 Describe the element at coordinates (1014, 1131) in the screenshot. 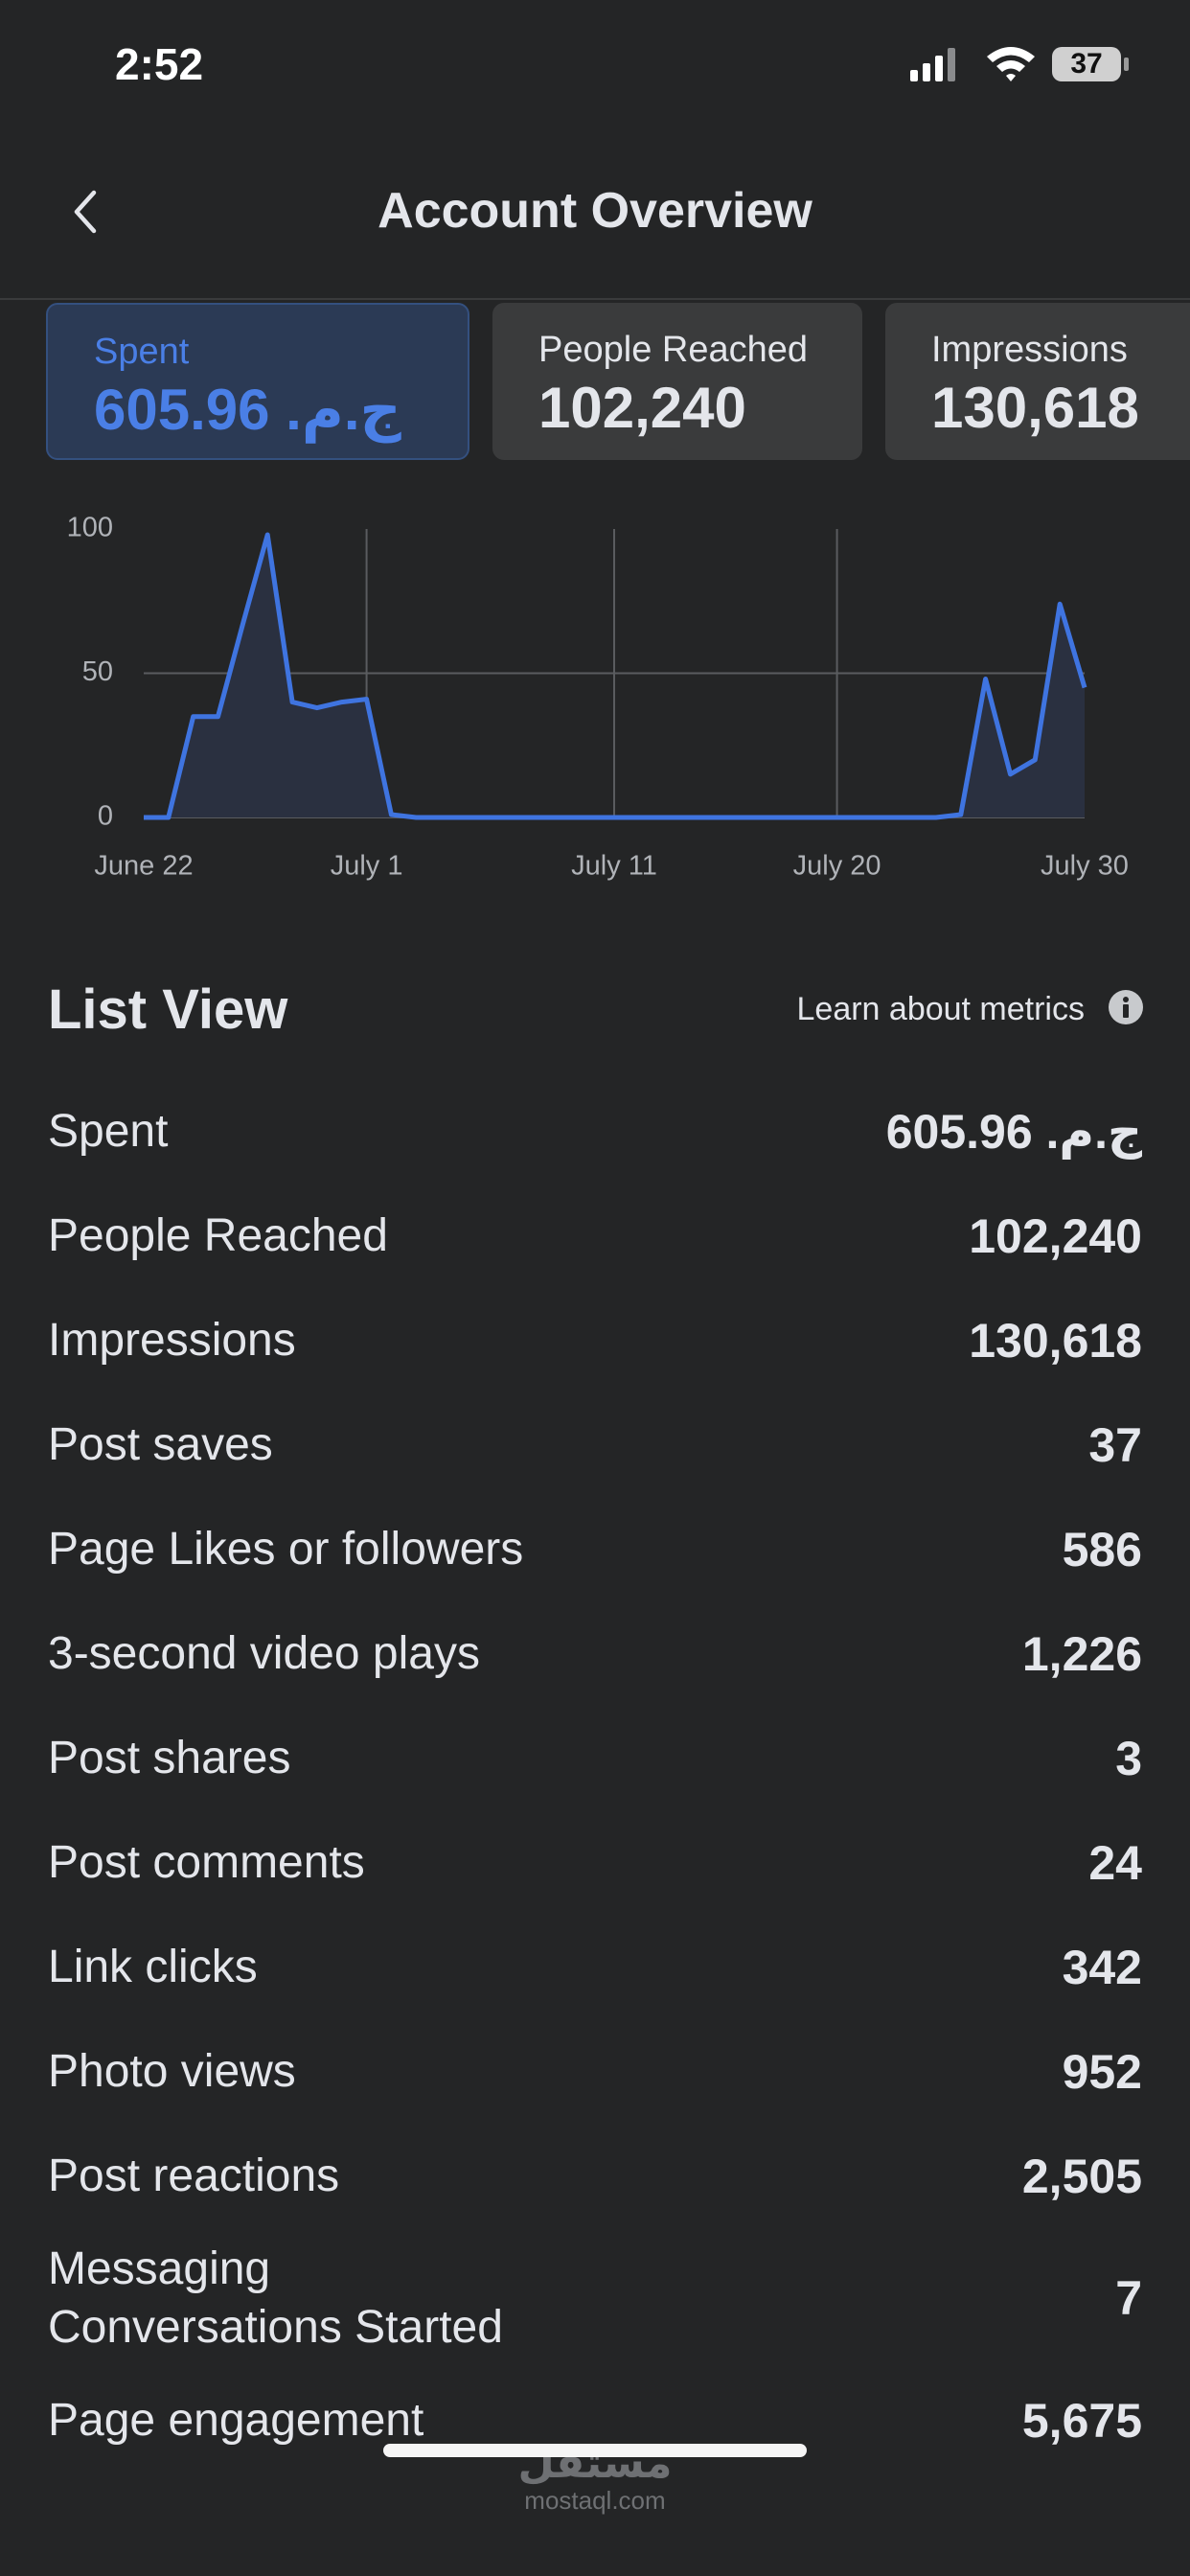

I see `metric-value: ج.م. 605.96` at that location.